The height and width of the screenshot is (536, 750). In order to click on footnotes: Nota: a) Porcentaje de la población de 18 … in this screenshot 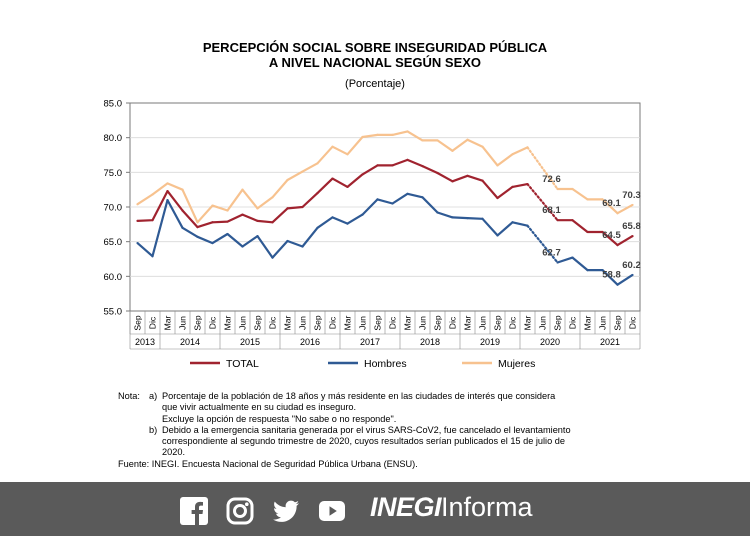, I will do `click(378, 430)`.